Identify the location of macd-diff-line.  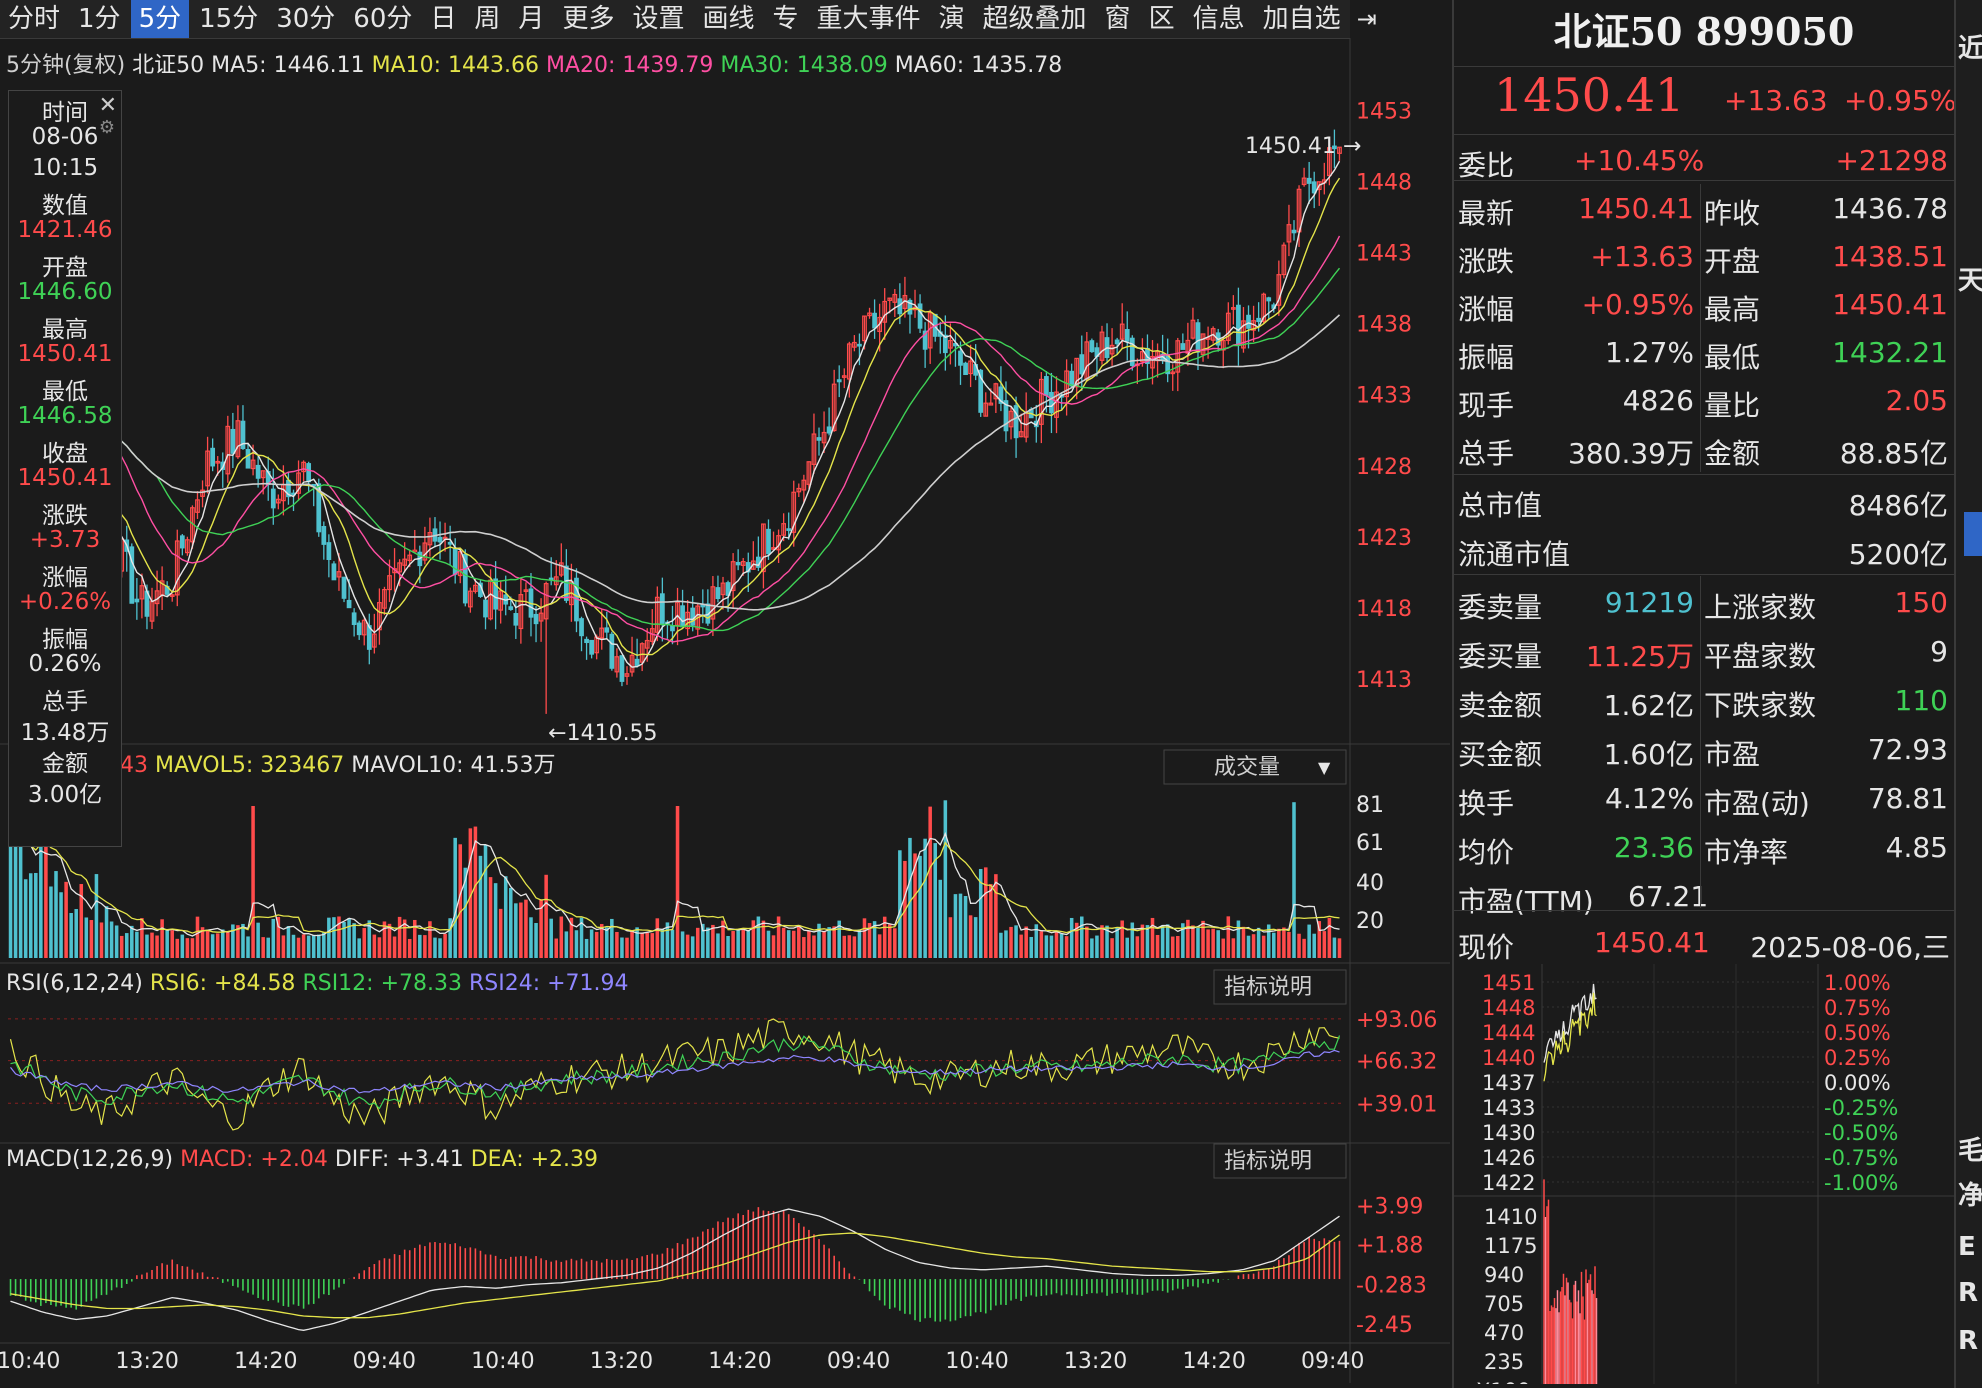
(675, 1269).